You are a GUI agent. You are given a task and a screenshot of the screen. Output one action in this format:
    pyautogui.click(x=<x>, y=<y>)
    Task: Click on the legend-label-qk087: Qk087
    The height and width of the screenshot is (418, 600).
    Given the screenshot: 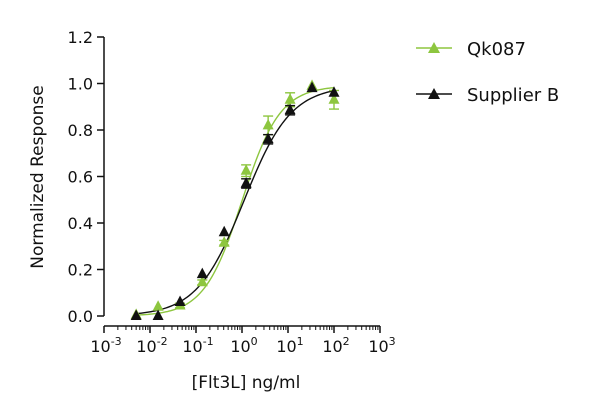 What is the action you would take?
    pyautogui.click(x=496, y=49)
    